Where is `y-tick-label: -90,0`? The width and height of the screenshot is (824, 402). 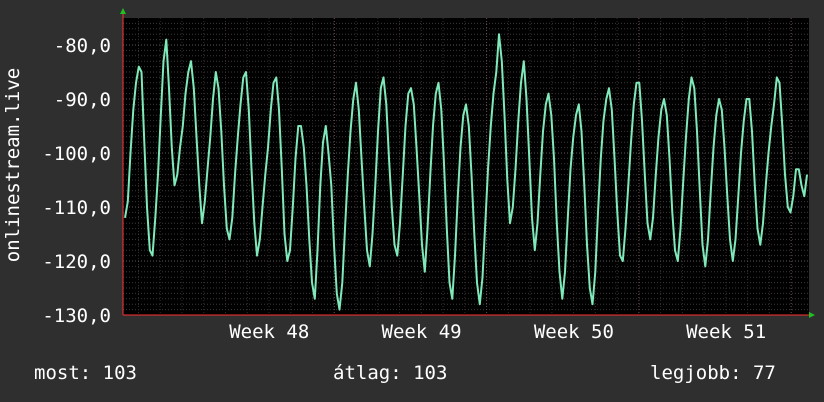
y-tick-label: -90,0 is located at coordinates (82, 100).